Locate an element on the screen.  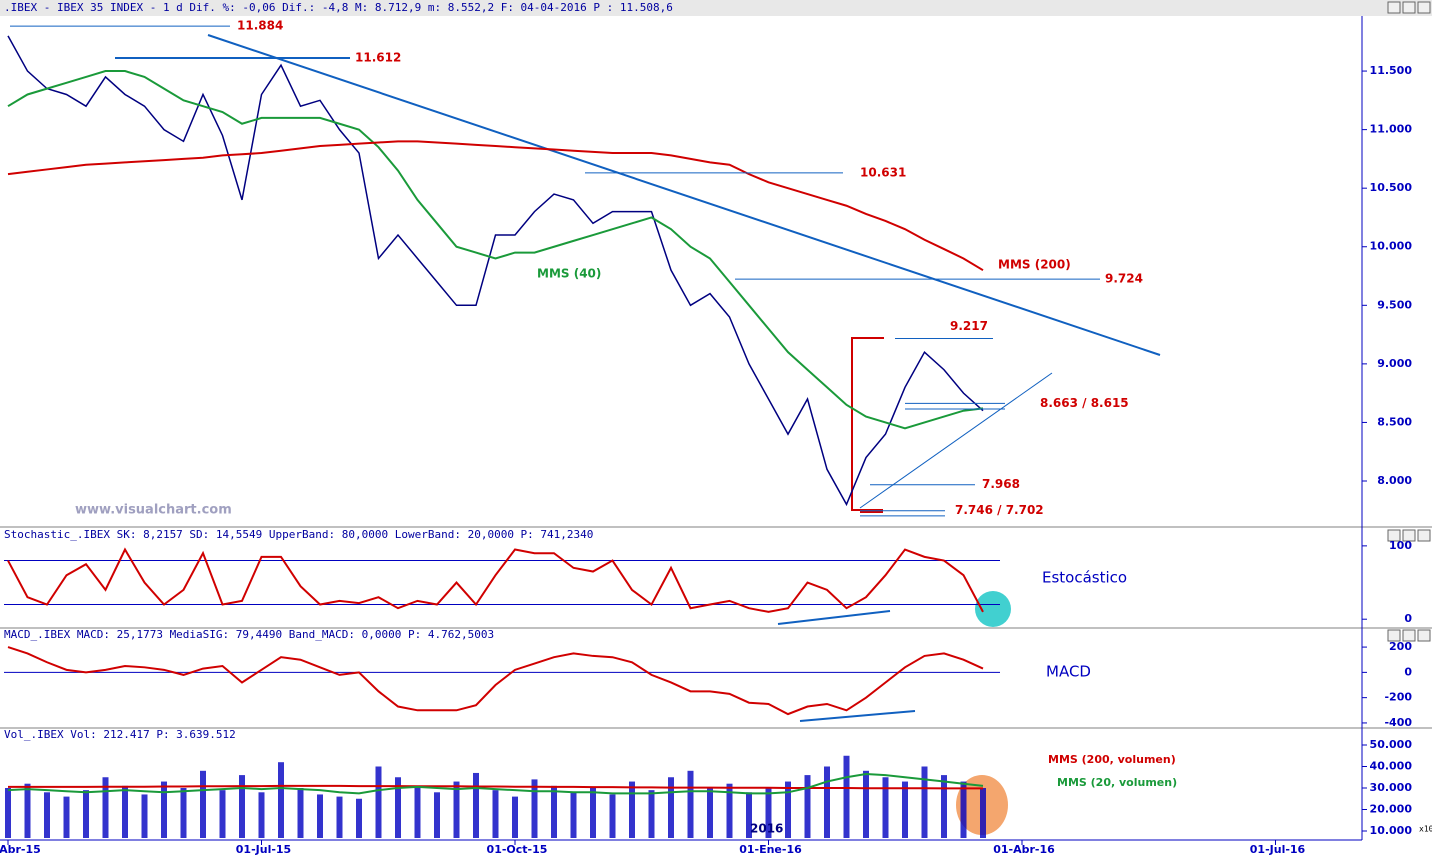
y-tick-label: 8.500 is located at coordinates (1394, 421).